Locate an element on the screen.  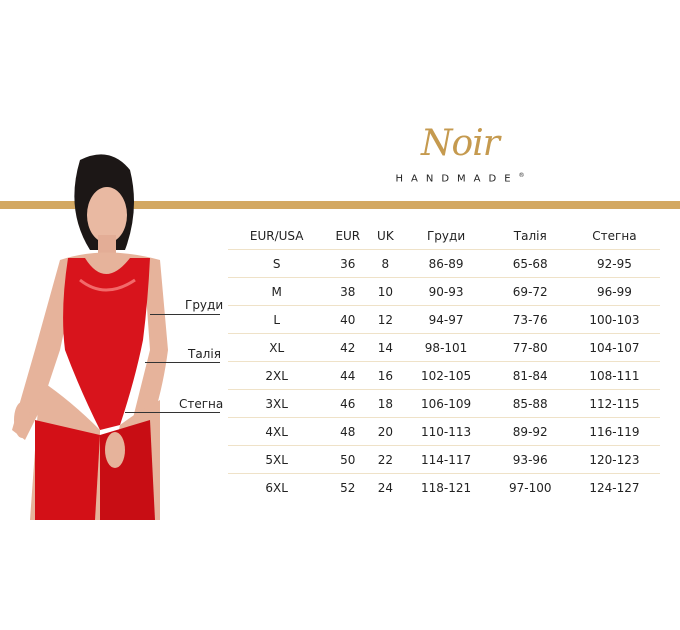
table-row: 4XL 48 20 110-113 89-92 116-119 is located at coordinates (444, 431).